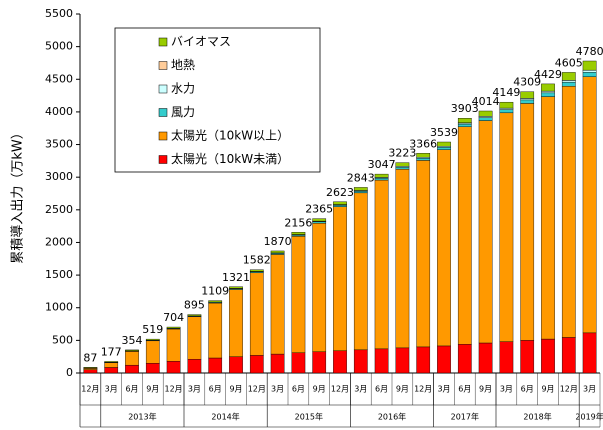  What do you see at coordinates (173, 317) in the screenshot?
I see `total-label: 704` at bounding box center [173, 317].